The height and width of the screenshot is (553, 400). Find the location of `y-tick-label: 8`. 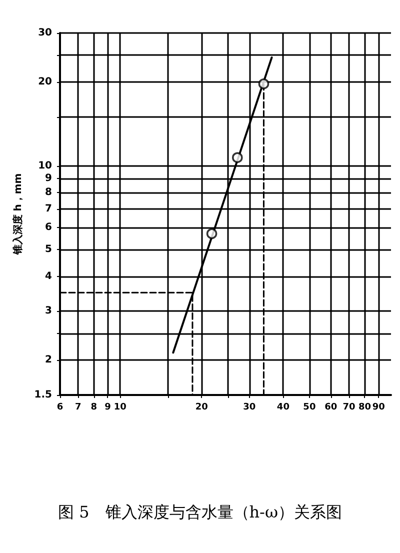

y-tick-label: 8 is located at coordinates (48, 192).